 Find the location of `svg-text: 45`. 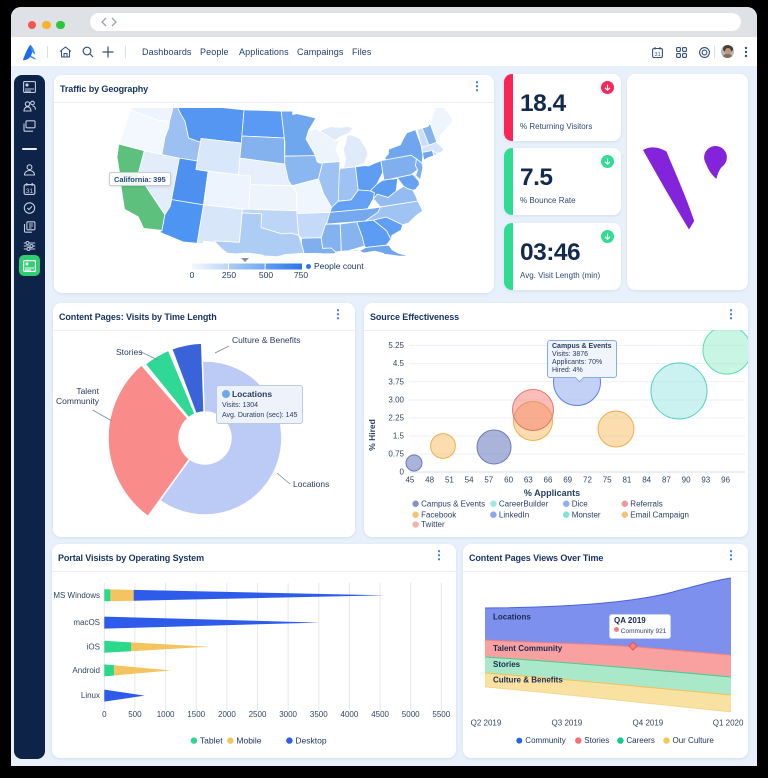

svg-text: 45 is located at coordinates (409, 480).